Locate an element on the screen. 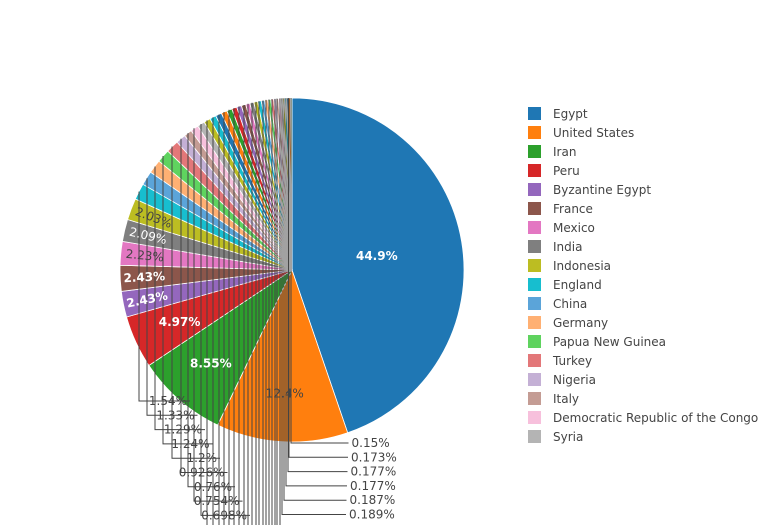  legend-item: France is located at coordinates (641, 208).